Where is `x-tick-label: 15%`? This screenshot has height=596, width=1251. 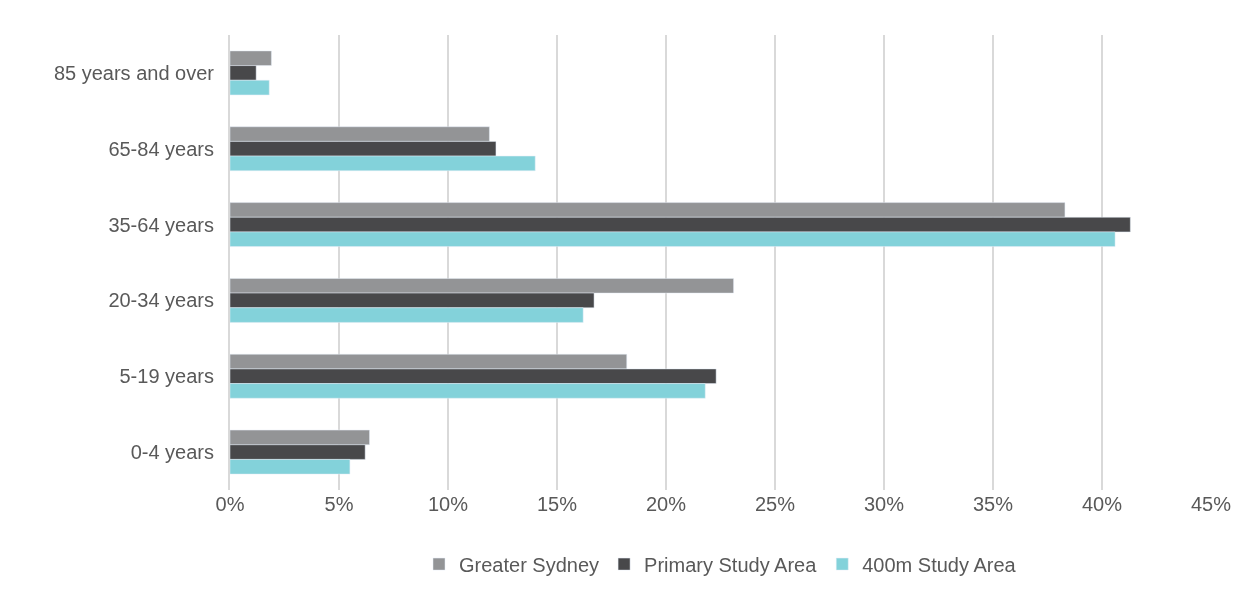 x-tick-label: 15% is located at coordinates (557, 504).